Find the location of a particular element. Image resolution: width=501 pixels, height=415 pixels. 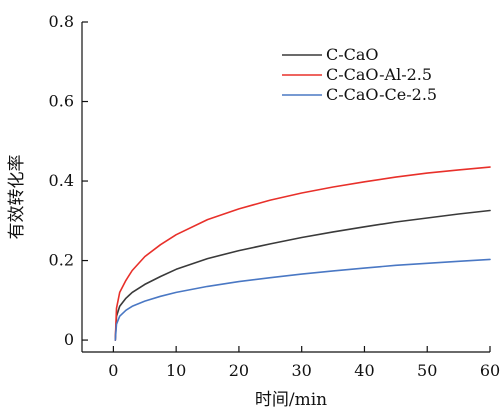

y-tick-label: 0.8 is located at coordinates (61, 21).